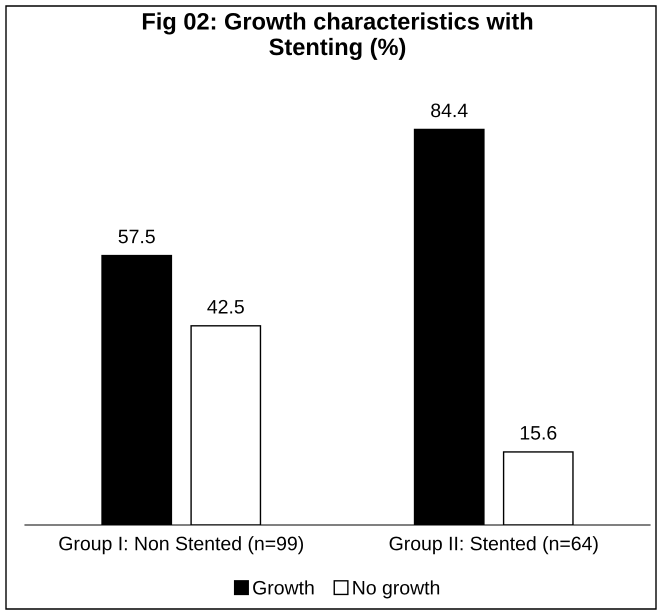 This screenshot has height=615, width=662. I want to click on data-label: 42.5, so click(225, 307).